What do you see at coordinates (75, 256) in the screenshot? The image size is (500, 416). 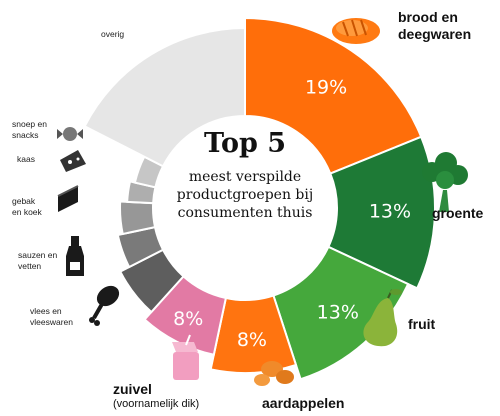 I see `sauce-bottle-icon` at bounding box center [75, 256].